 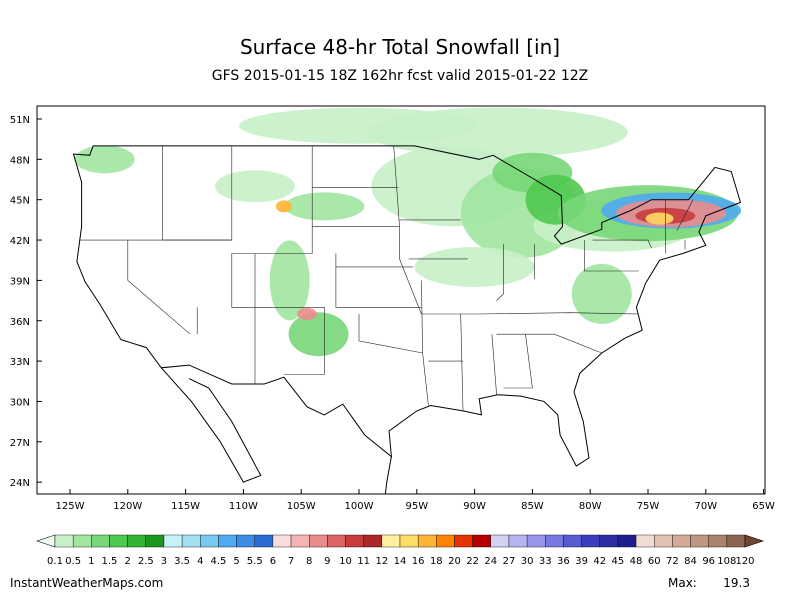 What do you see at coordinates (182, 561) in the screenshot?
I see `colorbar-label: 3.5` at bounding box center [182, 561].